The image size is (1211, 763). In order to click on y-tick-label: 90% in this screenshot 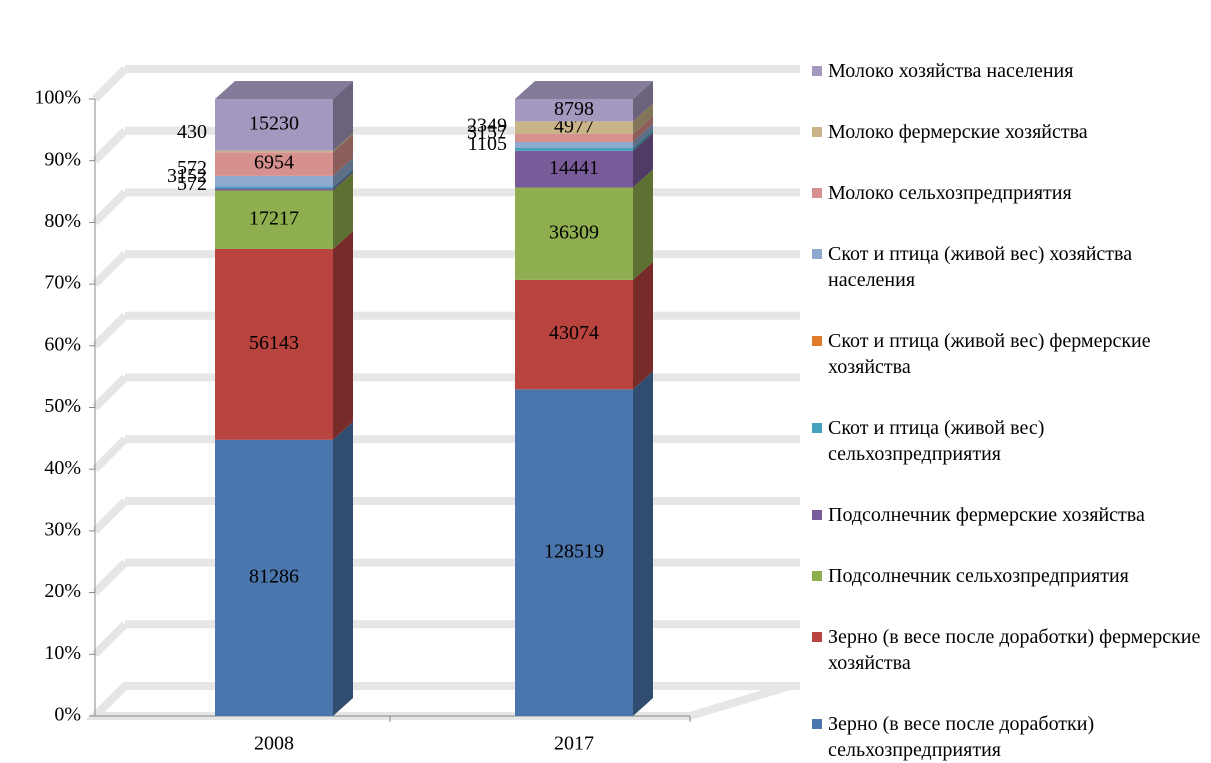, I will do `click(62, 159)`.